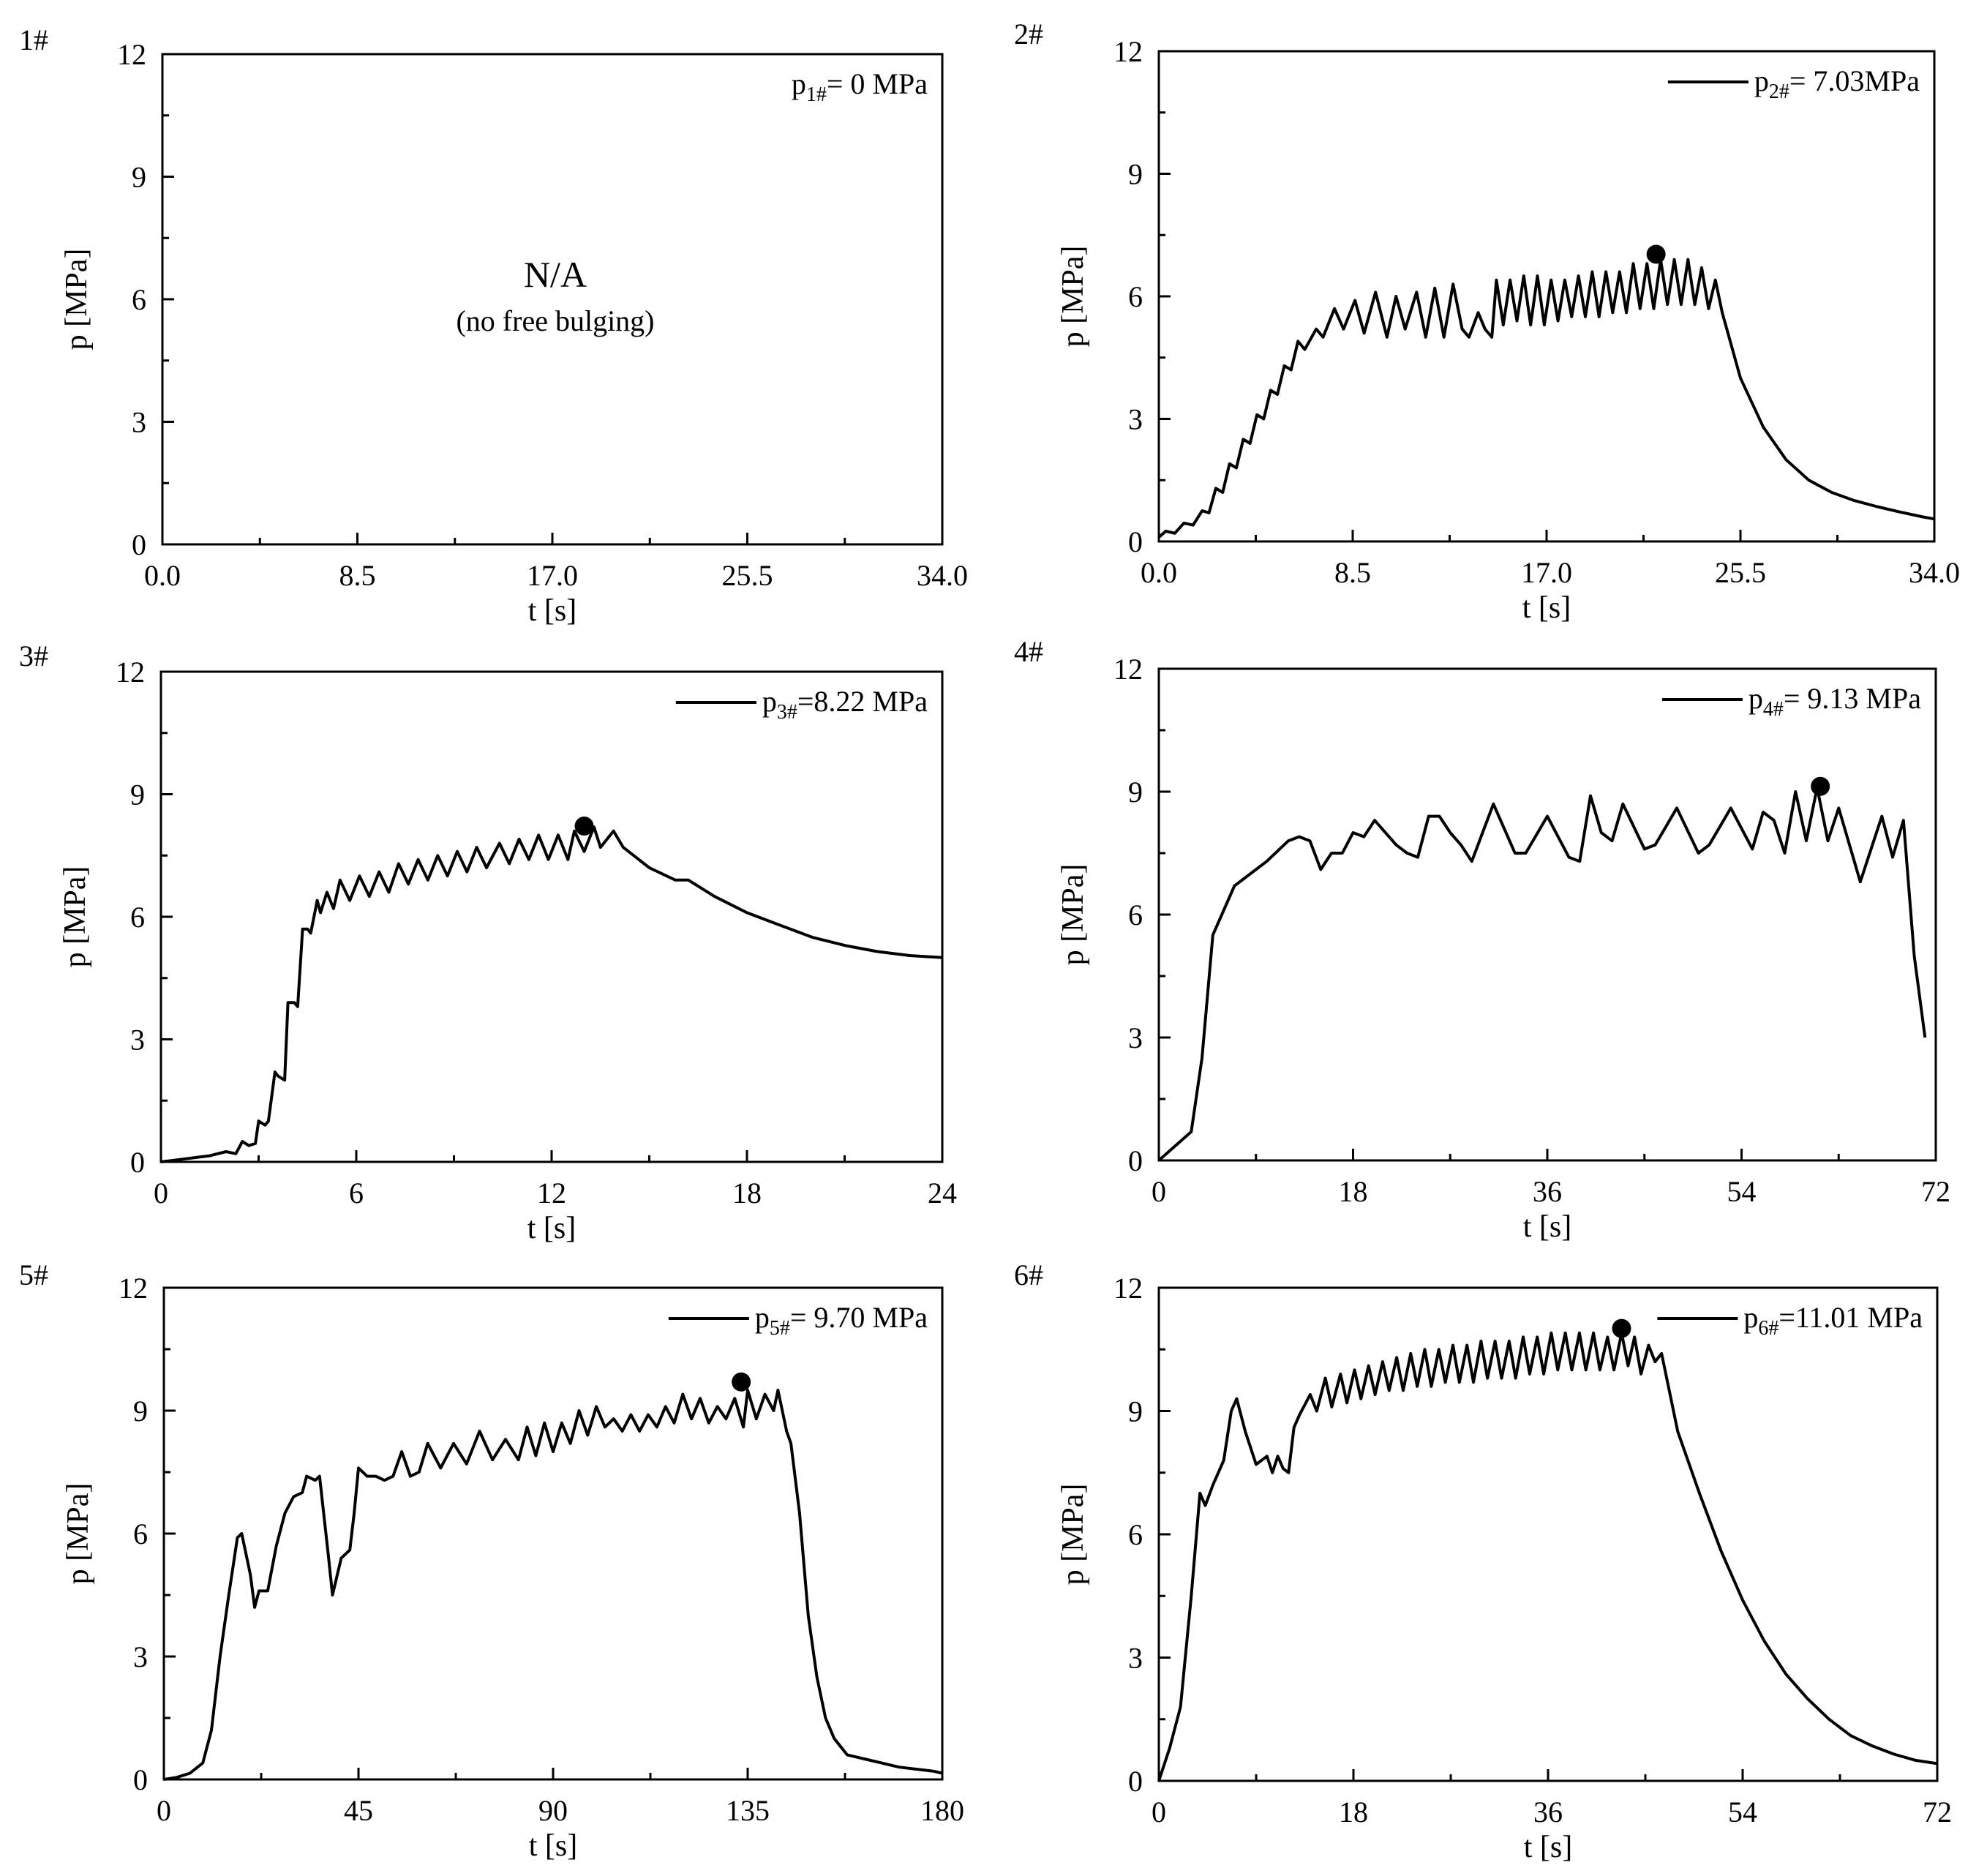 This screenshot has height=1876, width=1987. What do you see at coordinates (33, 39) in the screenshot?
I see `panel-label: 1#` at bounding box center [33, 39].